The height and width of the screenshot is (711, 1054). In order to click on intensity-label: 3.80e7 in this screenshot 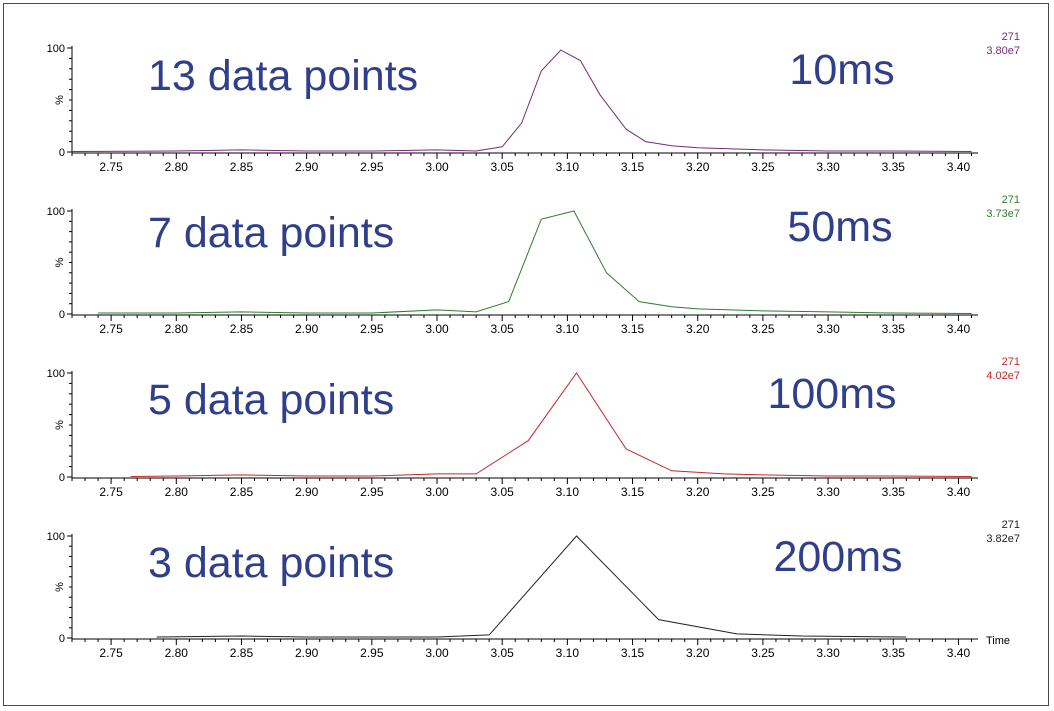, I will do `click(1003, 51)`.